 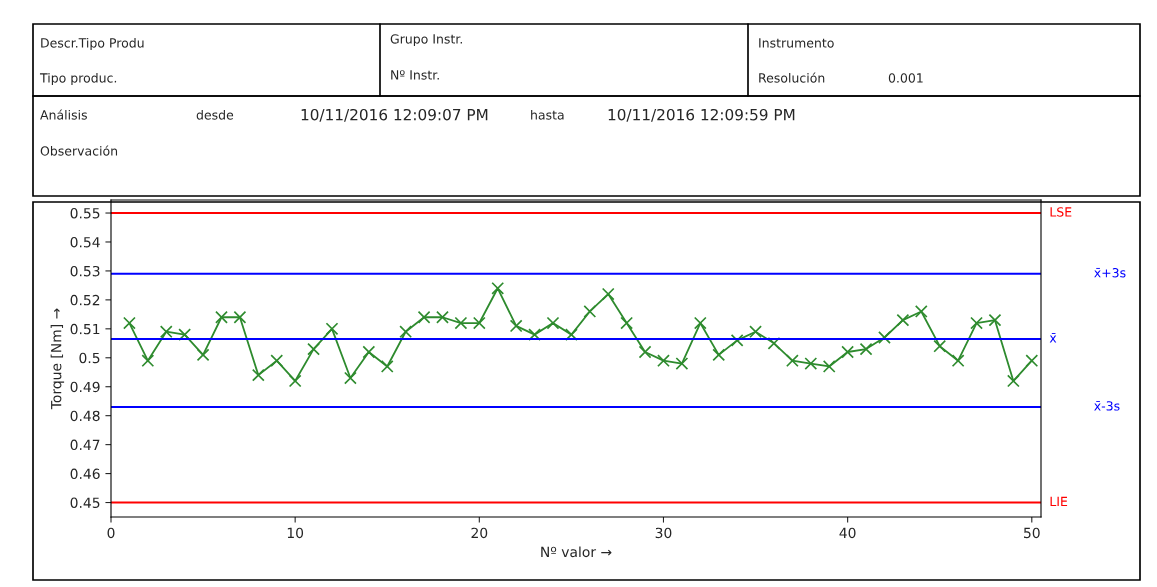 What do you see at coordinates (576, 552) in the screenshot?
I see `x-axis-title: Nº valor →` at bounding box center [576, 552].